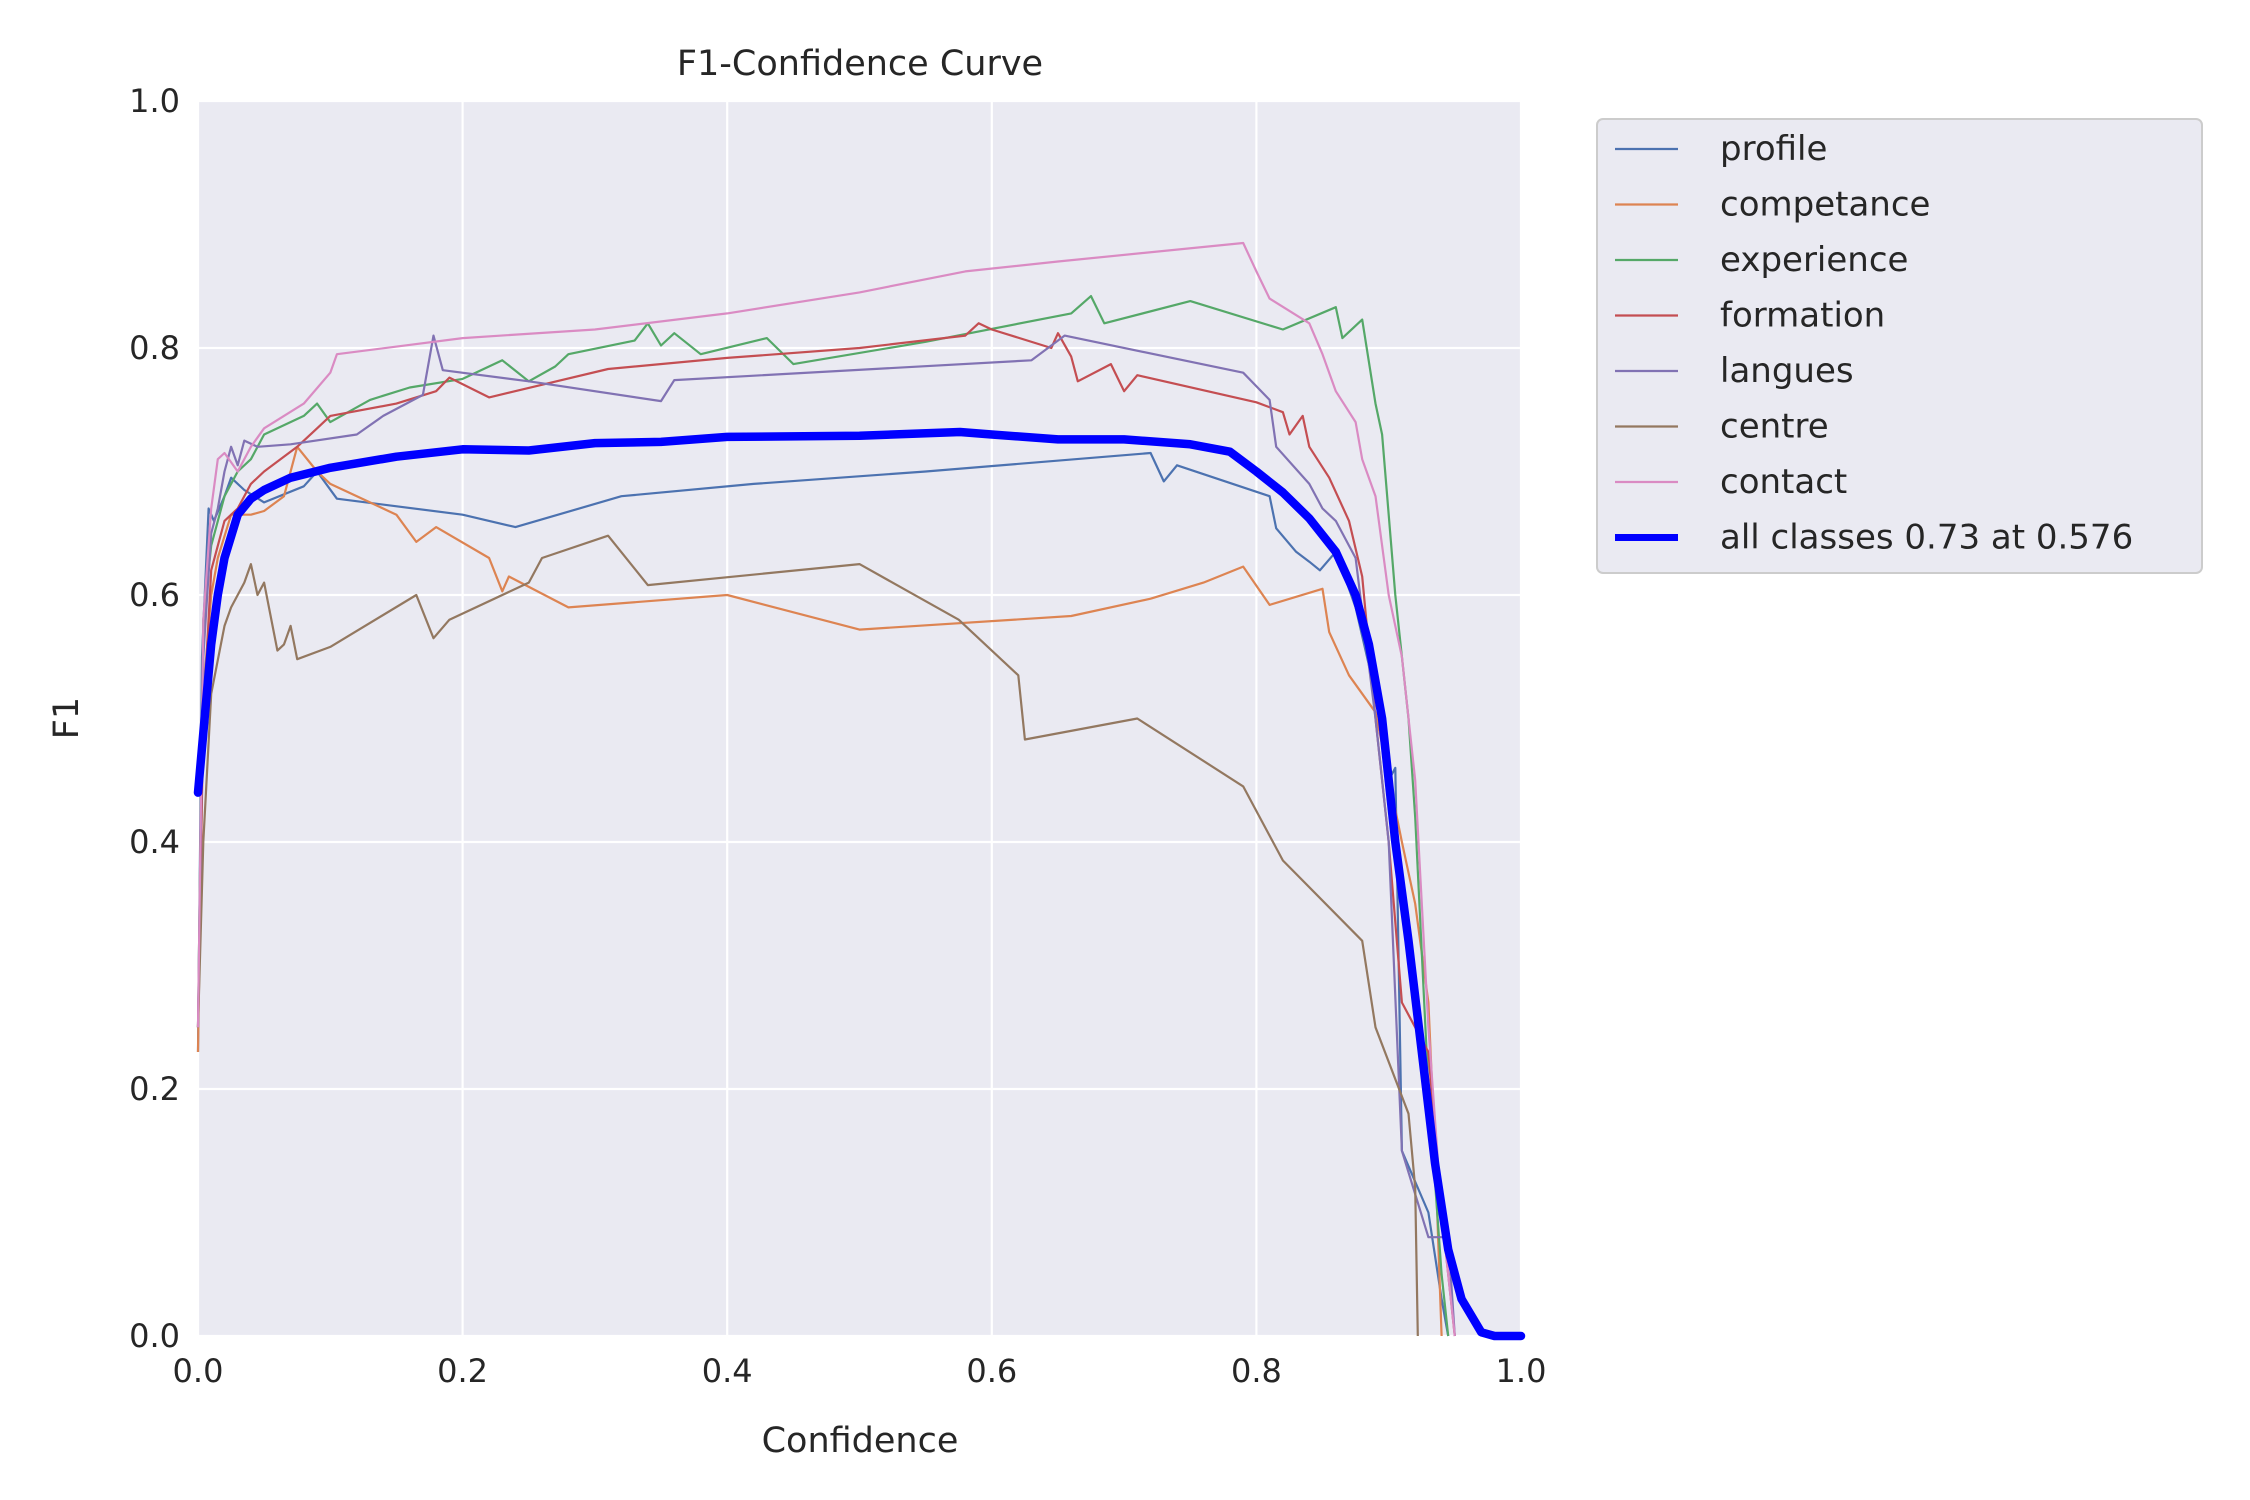 The height and width of the screenshot is (1500, 2250). What do you see at coordinates (154, 1089) in the screenshot?
I see `y-tick-label: 0.2` at bounding box center [154, 1089].